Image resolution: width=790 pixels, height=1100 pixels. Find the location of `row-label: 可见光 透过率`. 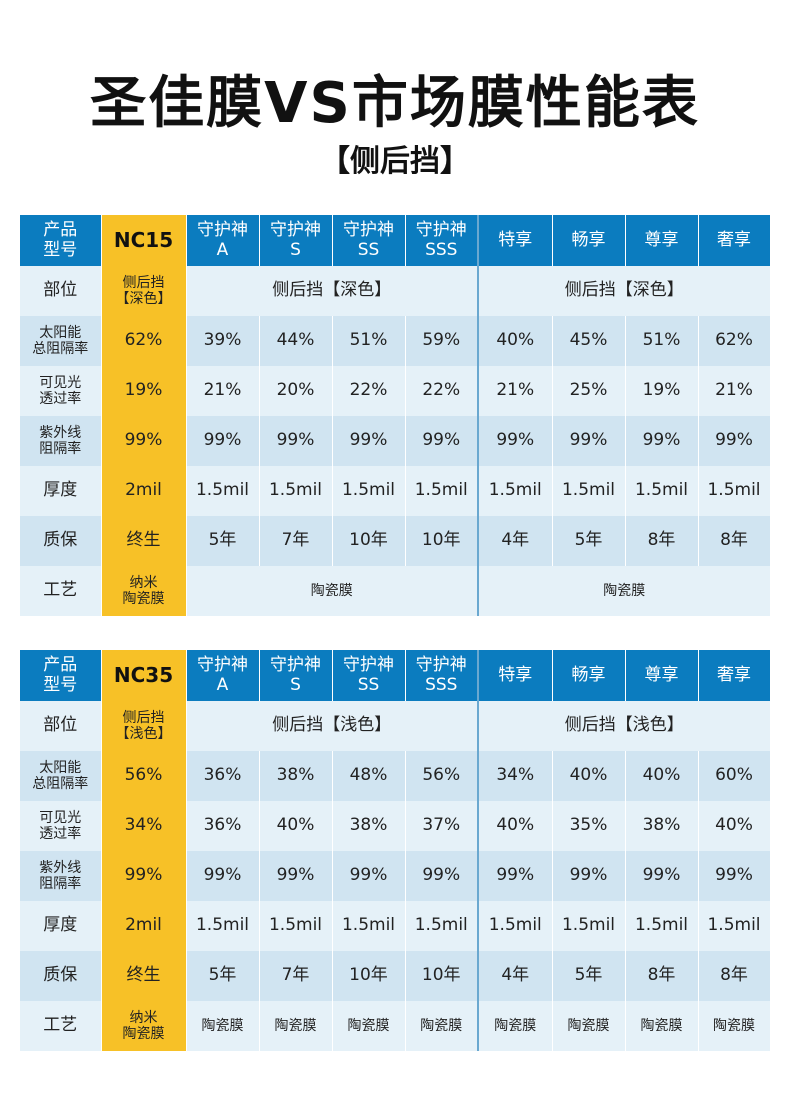

row-label: 可见光 透过率 is located at coordinates (61, 826).